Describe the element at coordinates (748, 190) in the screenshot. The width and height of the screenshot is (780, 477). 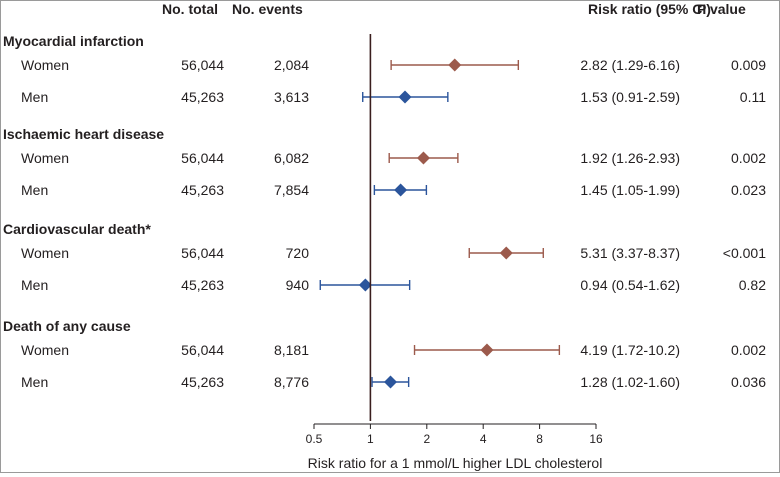
I see `cell-p-value: 0.023` at that location.